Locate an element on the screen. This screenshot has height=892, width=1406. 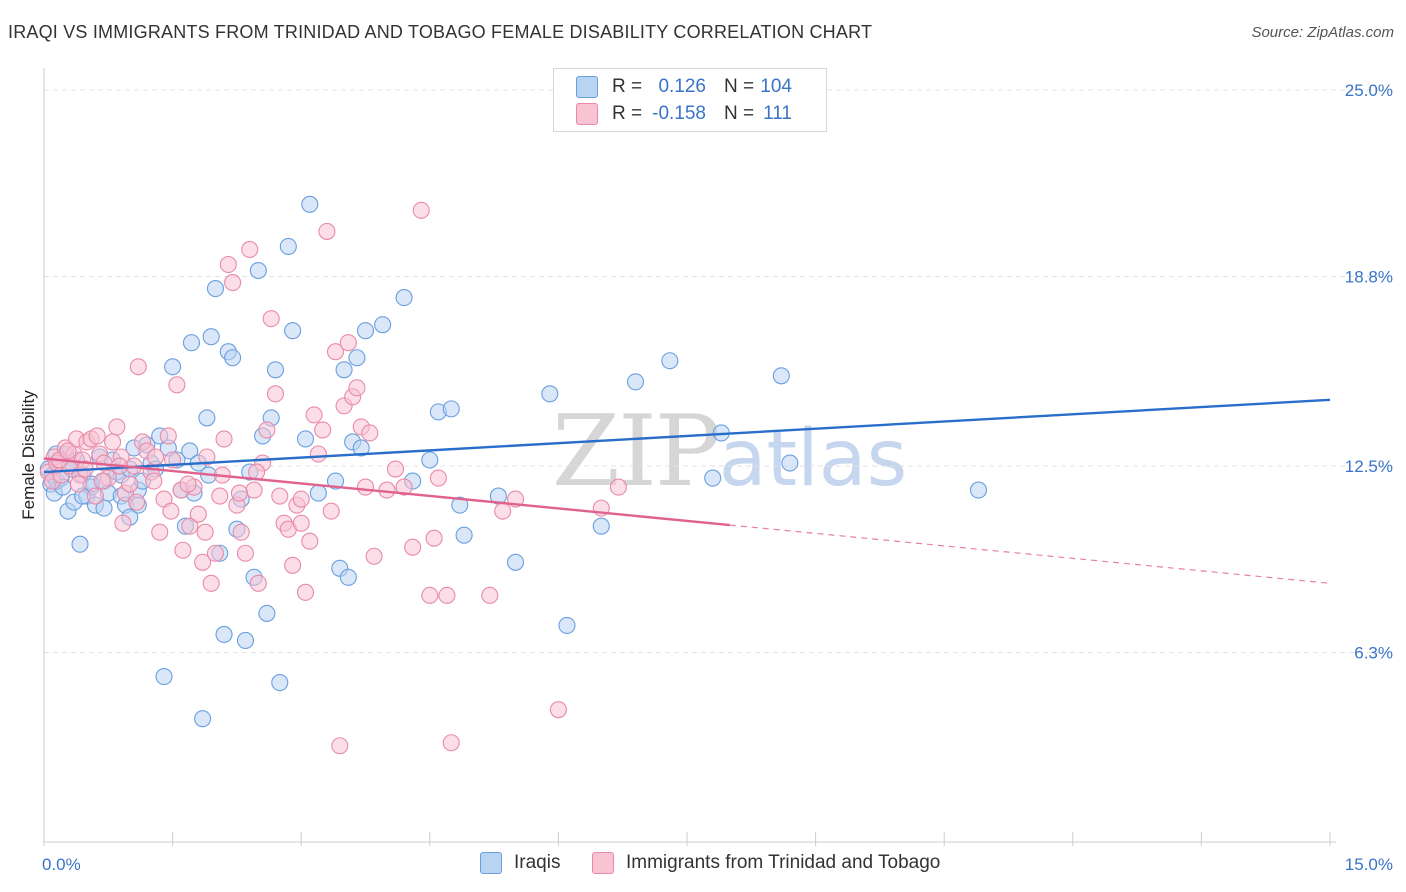
y-tick-label: 12.5% is located at coordinates (1369, 466).